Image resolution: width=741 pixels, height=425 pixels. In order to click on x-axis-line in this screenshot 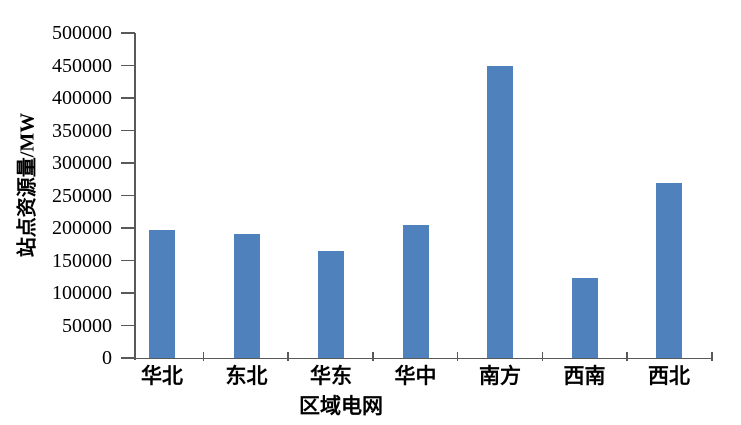, I will do `click(423, 358)`.